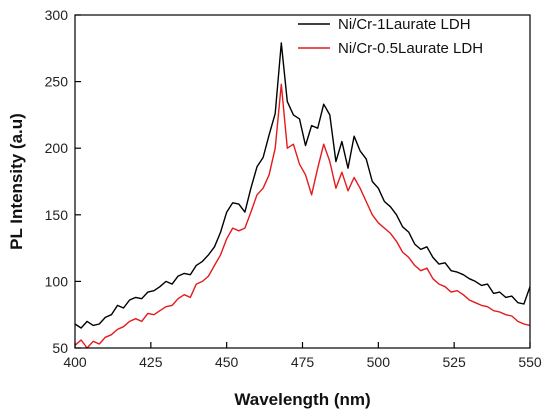 The image size is (550, 415). I want to click on x-tick-label: 400, so click(75, 362).